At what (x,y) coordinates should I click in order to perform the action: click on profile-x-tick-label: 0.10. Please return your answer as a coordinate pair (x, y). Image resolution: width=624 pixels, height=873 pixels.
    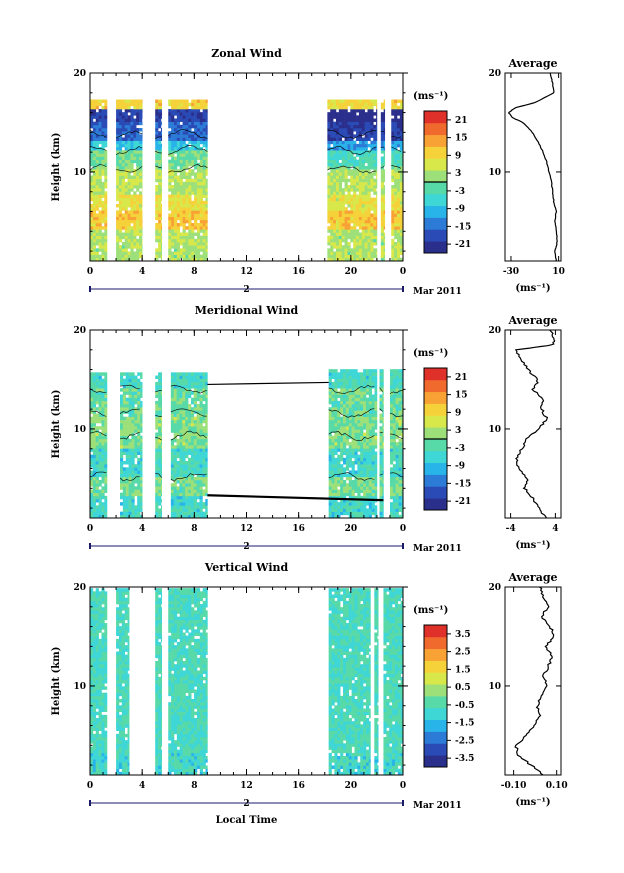
    Looking at the image, I should click on (557, 786).